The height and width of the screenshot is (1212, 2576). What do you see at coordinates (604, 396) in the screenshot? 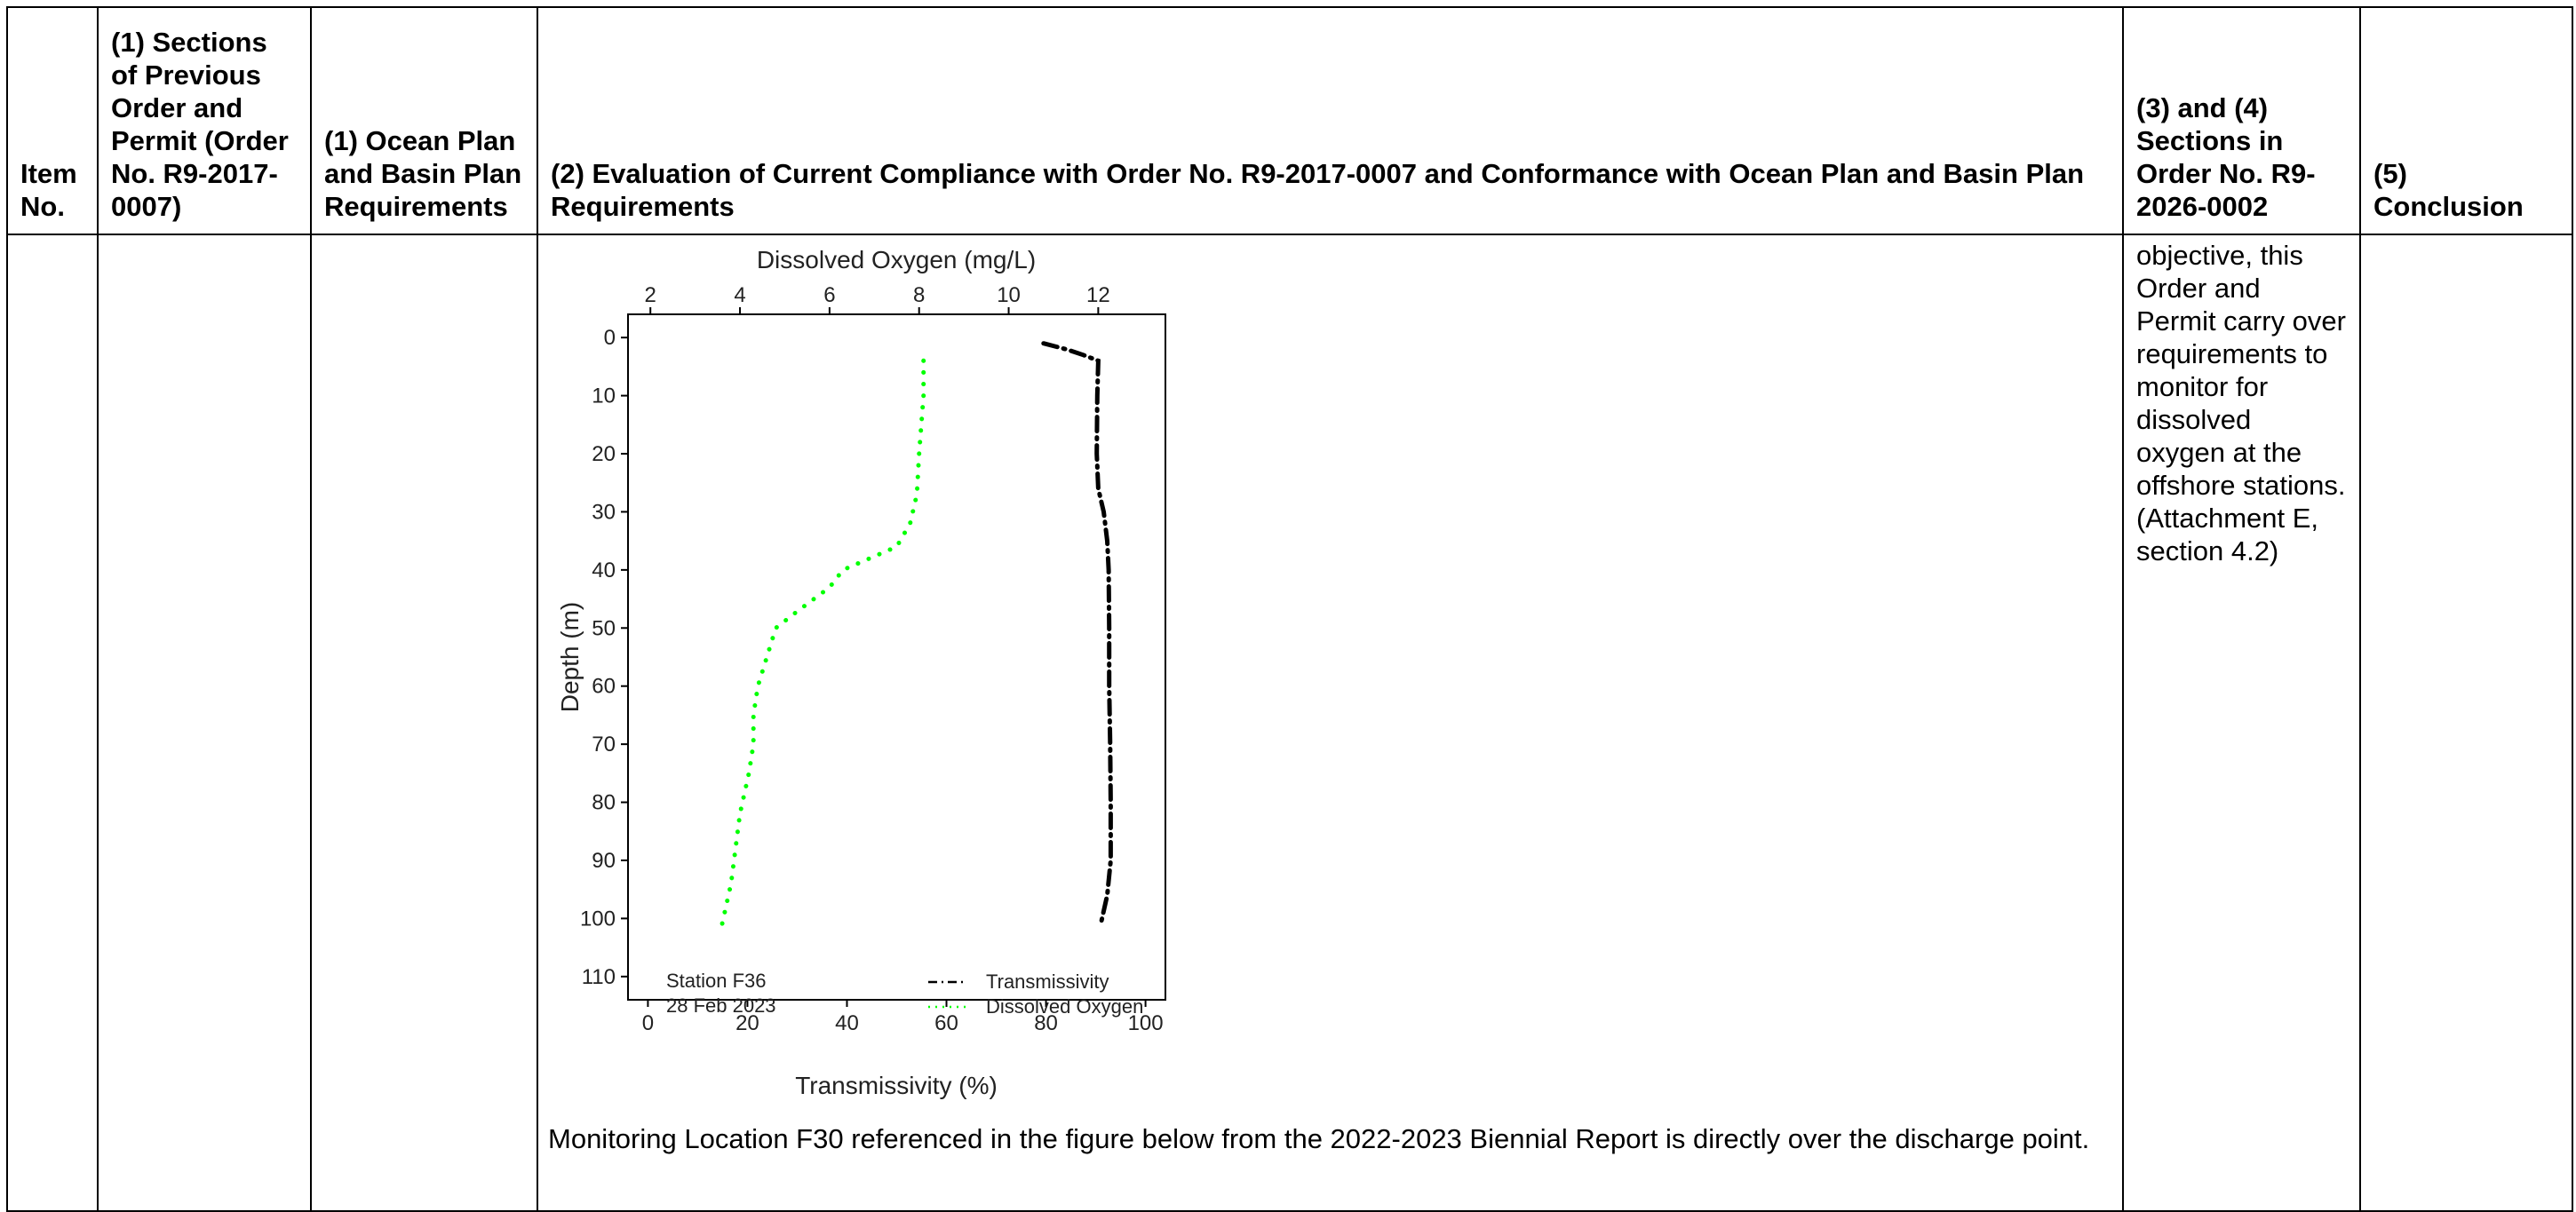
I see `y-tick-label: 10` at bounding box center [604, 396].